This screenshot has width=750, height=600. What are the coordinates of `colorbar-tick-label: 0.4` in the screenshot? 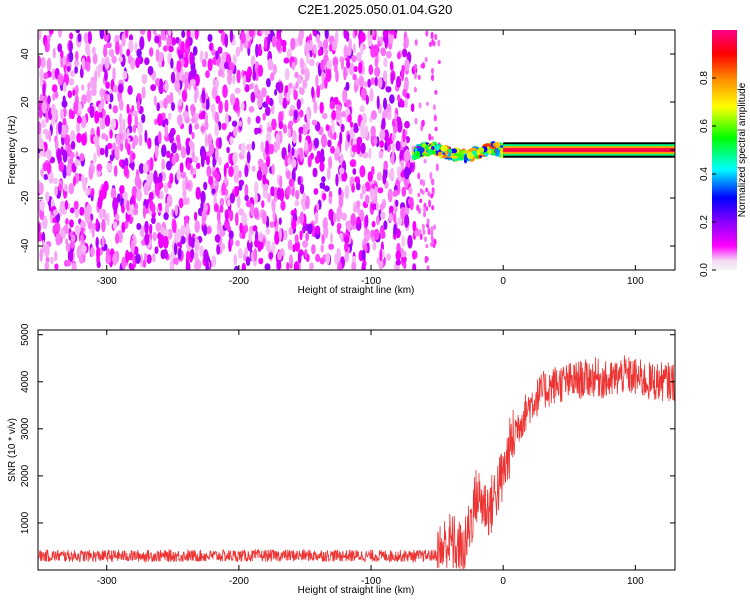 It's located at (704, 174).